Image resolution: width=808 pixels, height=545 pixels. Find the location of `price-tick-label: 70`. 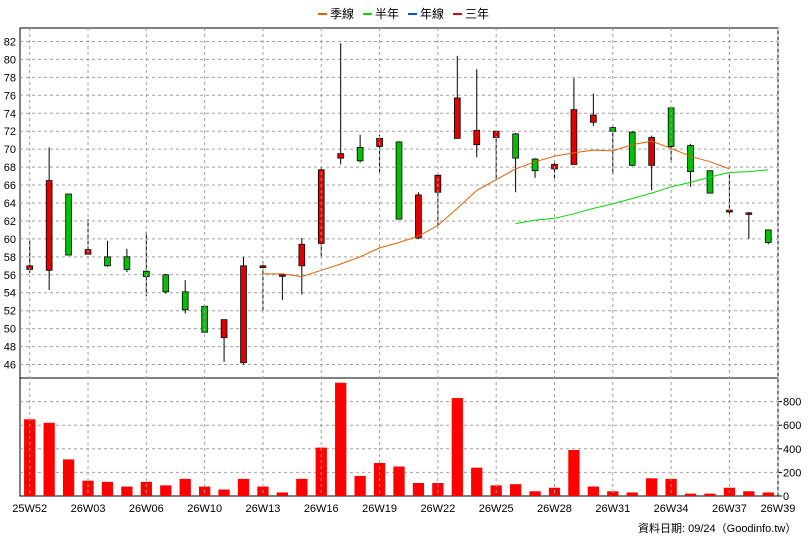

price-tick-label: 70 is located at coordinates (10, 150).